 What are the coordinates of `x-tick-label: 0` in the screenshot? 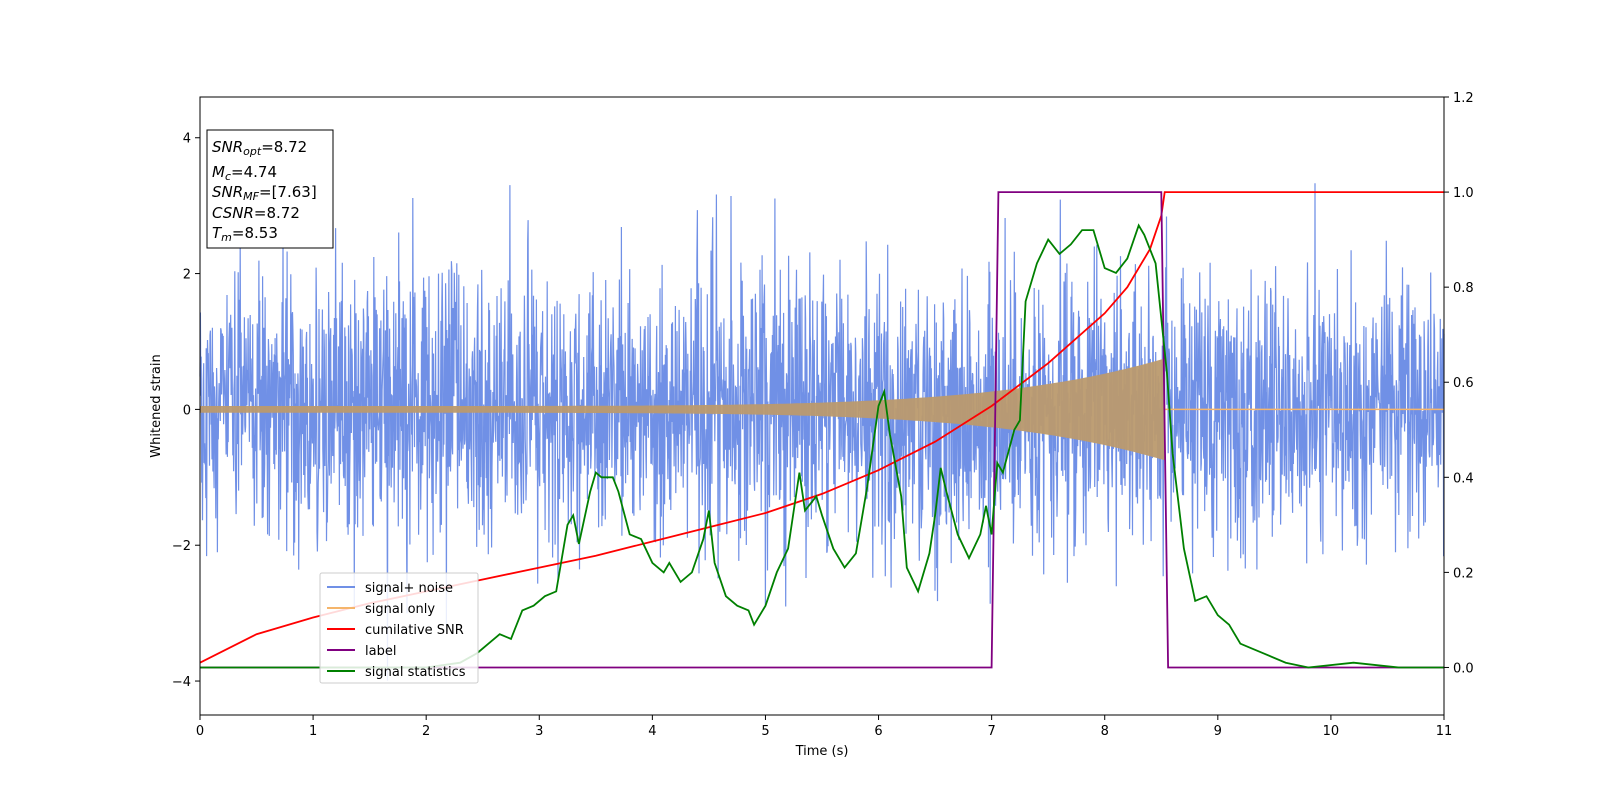 It's located at (200, 731).